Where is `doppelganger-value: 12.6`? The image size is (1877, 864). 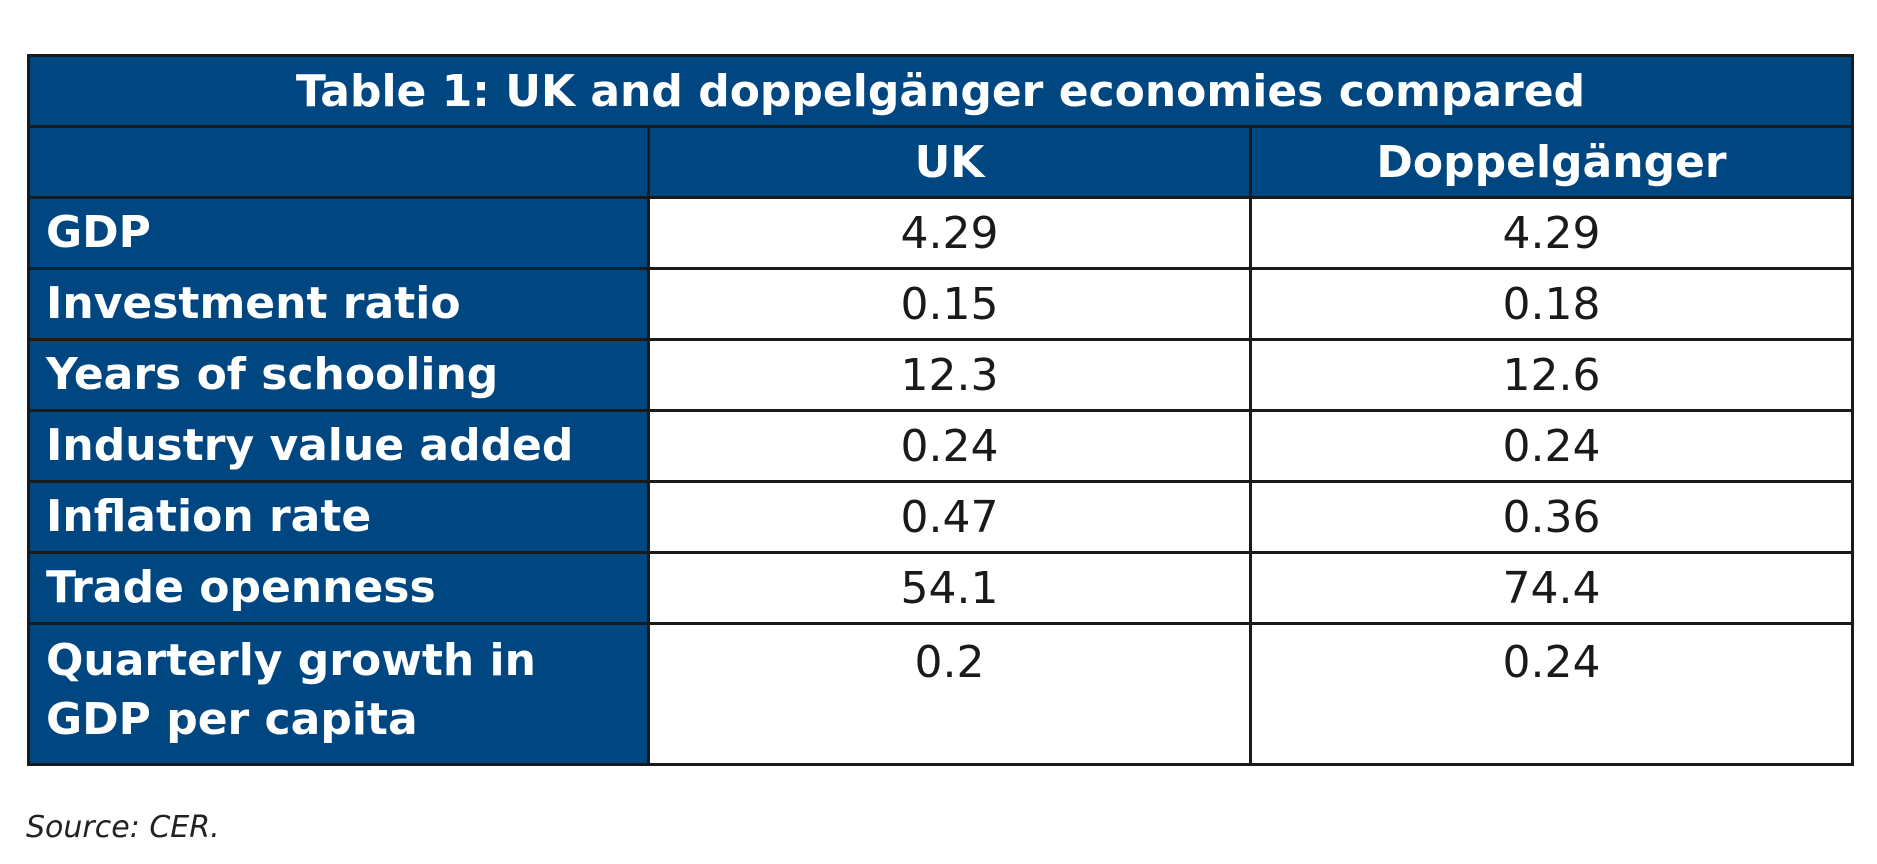 doppelganger-value: 12.6 is located at coordinates (1551, 375).